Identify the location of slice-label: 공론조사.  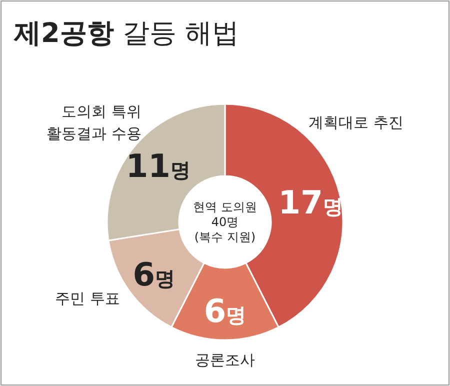
(225, 360).